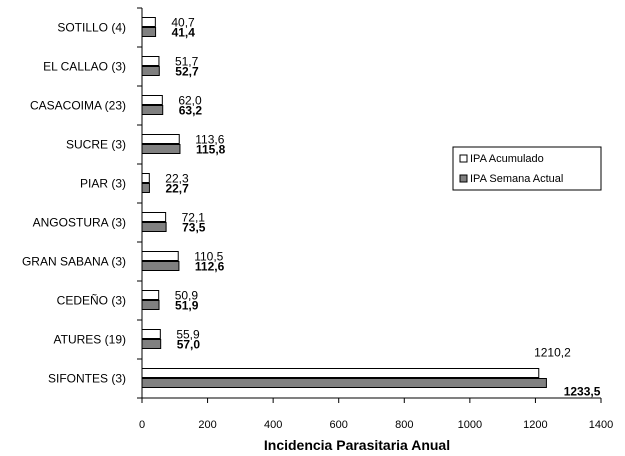  I want to click on legend-label: IPA Acumulado, so click(507, 159).